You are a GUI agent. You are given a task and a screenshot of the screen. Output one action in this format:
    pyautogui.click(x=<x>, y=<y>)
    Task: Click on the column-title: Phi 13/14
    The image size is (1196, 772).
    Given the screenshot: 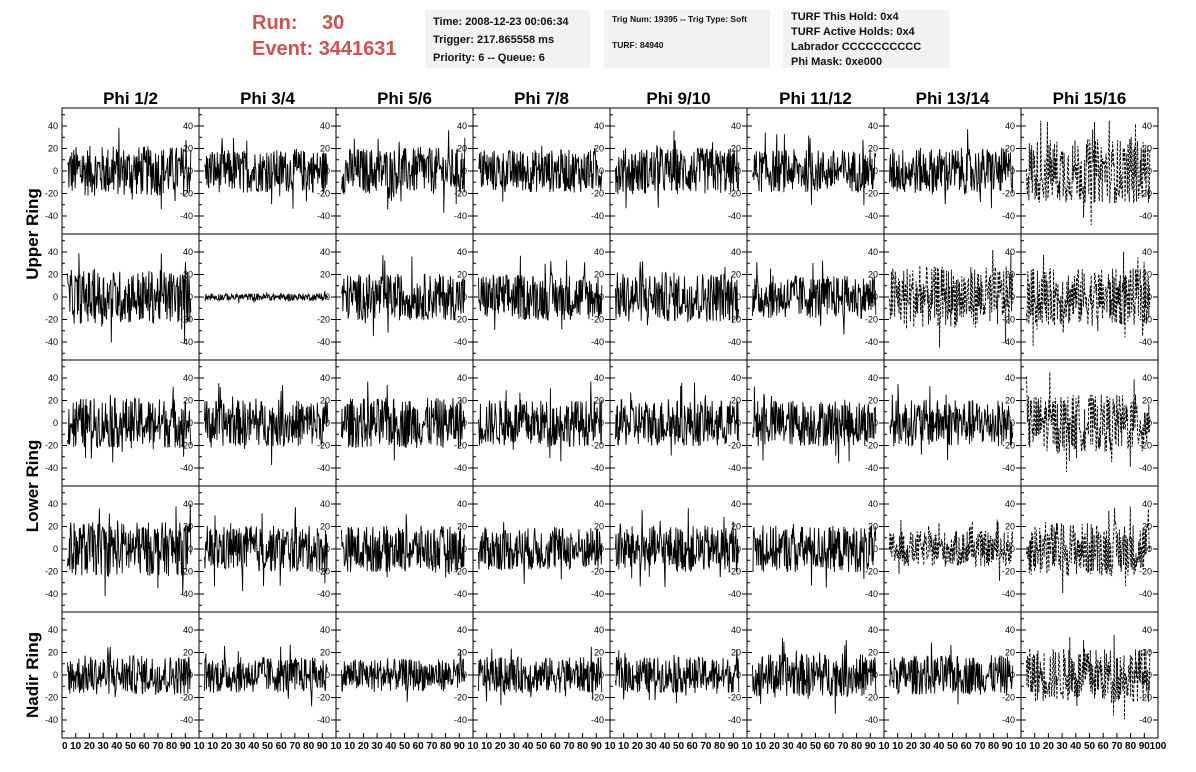 What is the action you would take?
    pyautogui.click(x=953, y=98)
    